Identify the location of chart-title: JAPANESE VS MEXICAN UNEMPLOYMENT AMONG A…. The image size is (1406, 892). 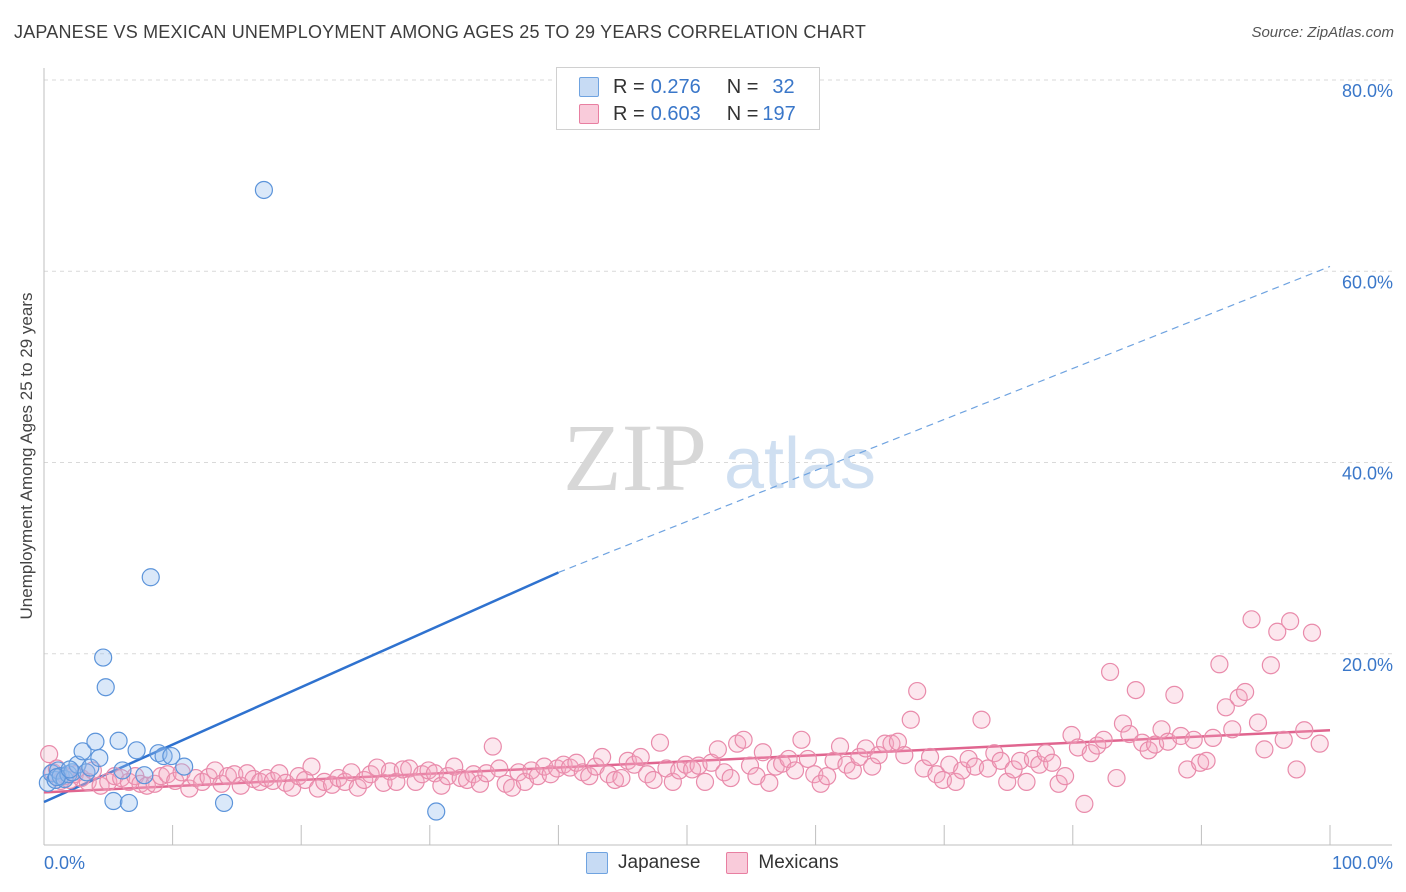
(440, 32).